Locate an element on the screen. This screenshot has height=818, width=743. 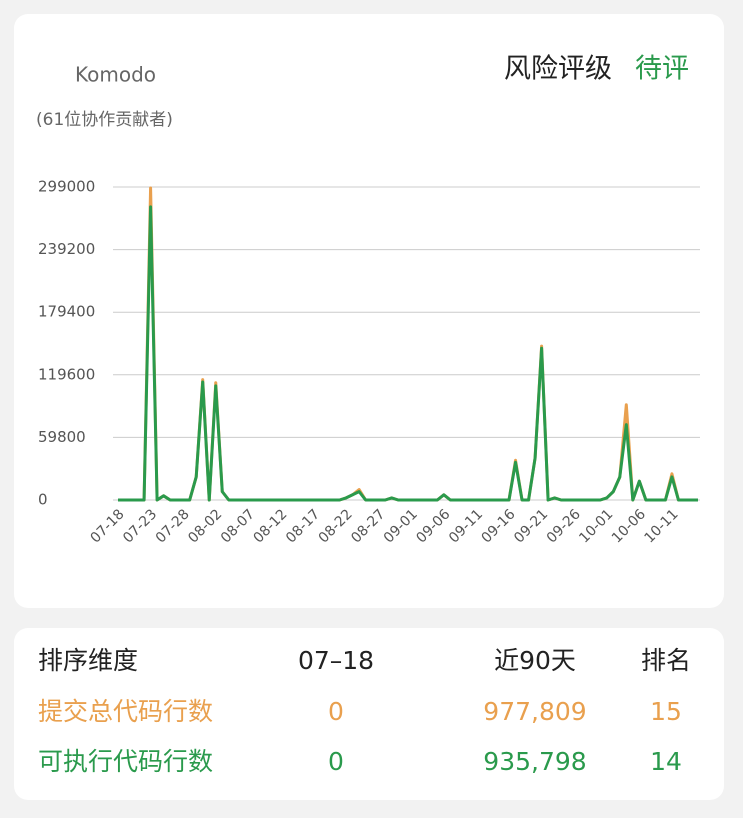
y-tick-label: 119600 is located at coordinates (66, 374).